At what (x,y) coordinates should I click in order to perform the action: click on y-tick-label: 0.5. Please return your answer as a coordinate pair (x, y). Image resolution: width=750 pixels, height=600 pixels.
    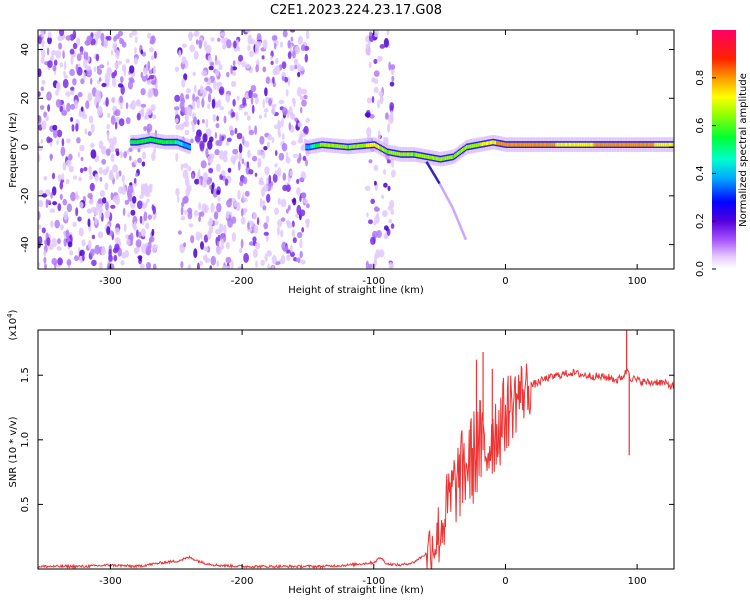
    Looking at the image, I should click on (25, 504).